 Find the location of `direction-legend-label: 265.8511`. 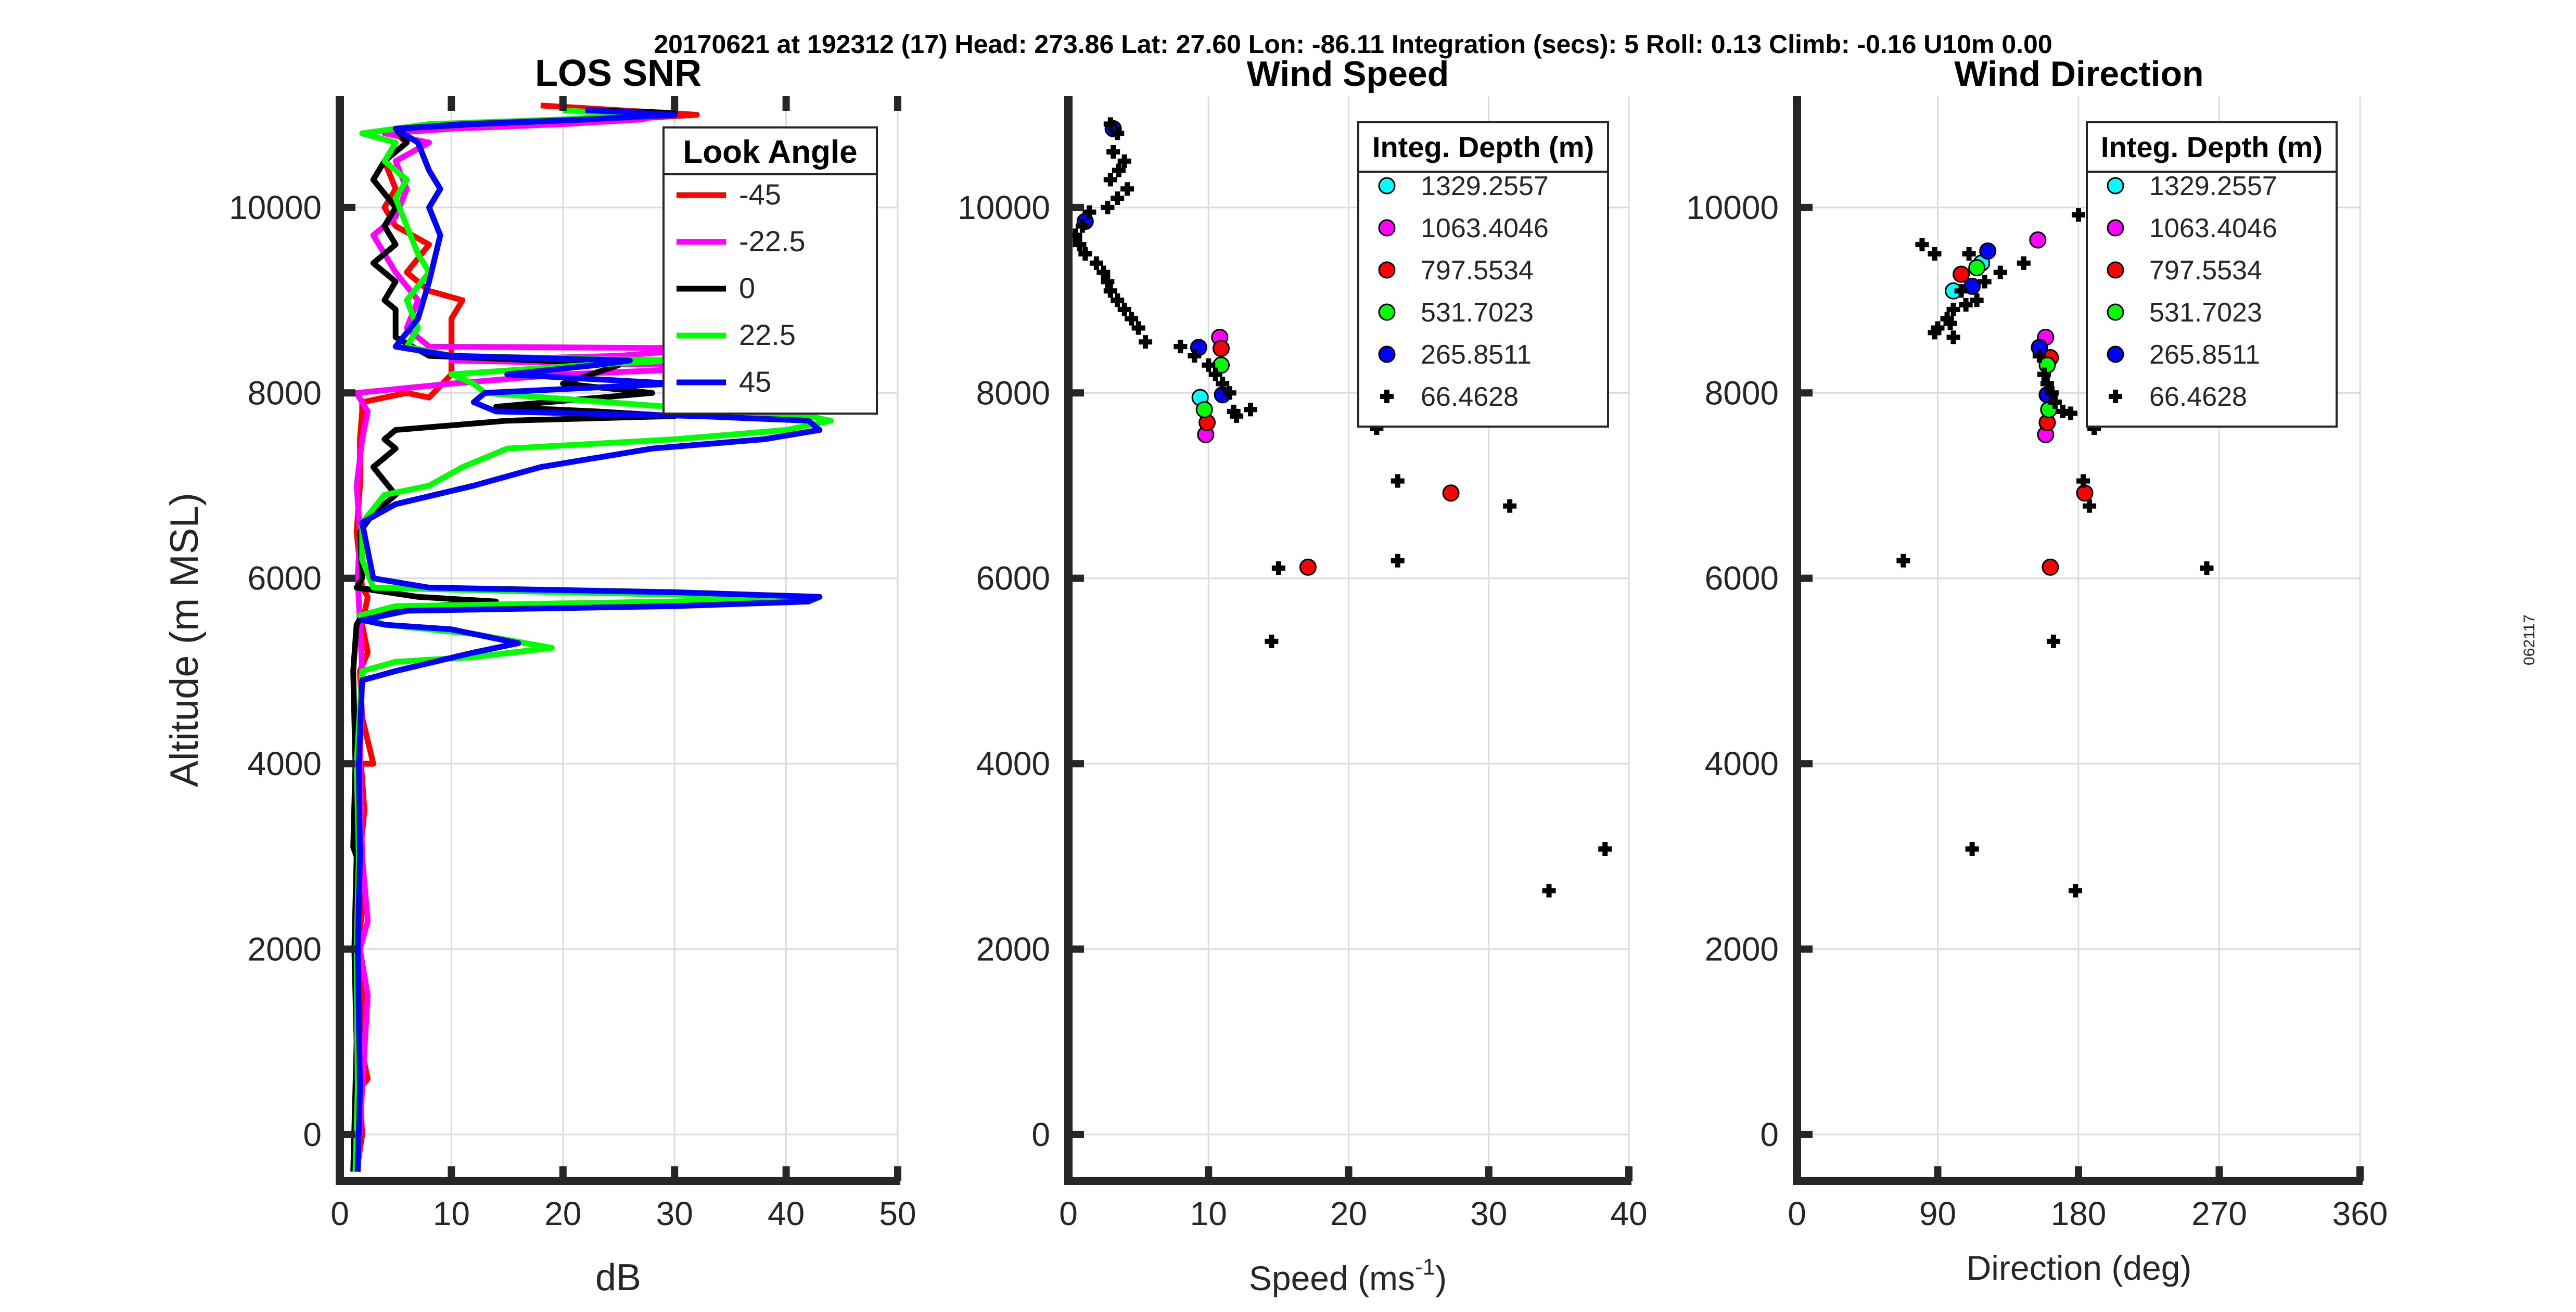

direction-legend-label: 265.8511 is located at coordinates (2204, 355).